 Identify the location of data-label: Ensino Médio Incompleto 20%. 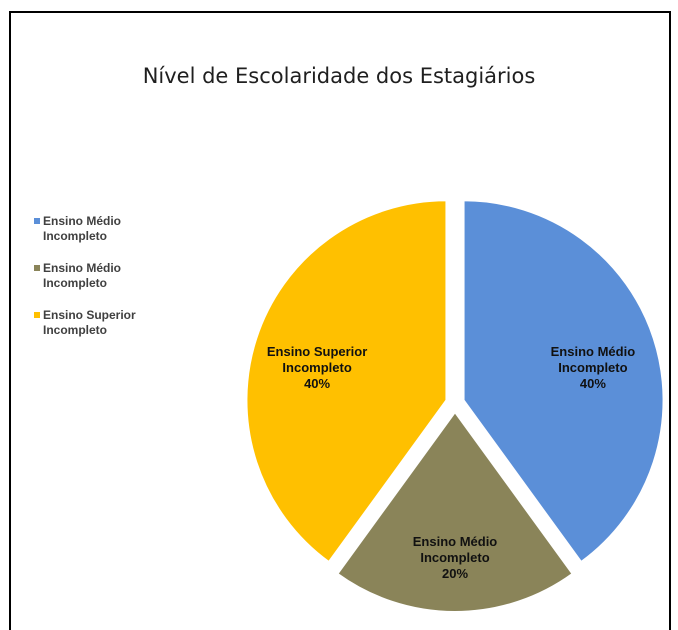
(455, 558).